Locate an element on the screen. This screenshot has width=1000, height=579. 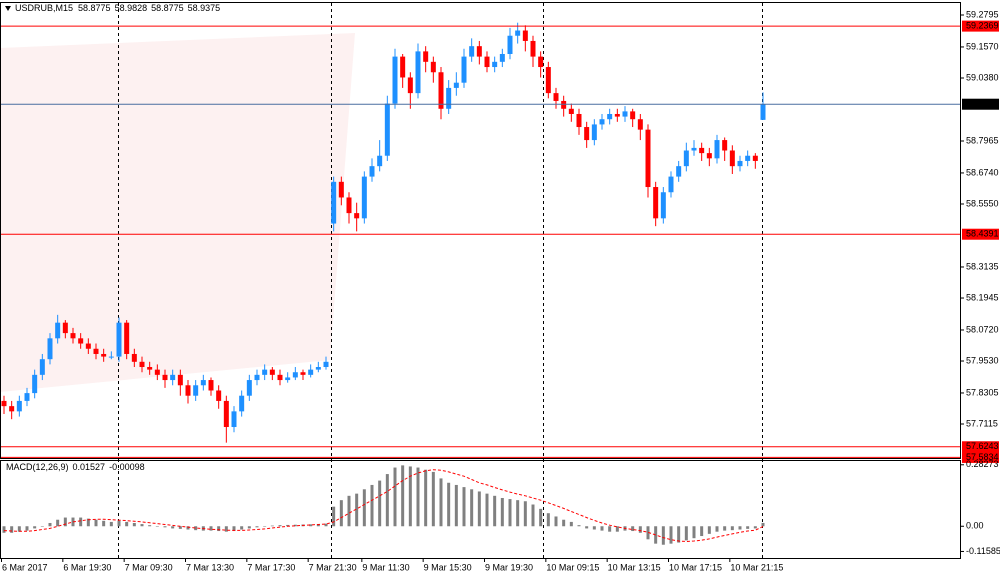
signal-line is located at coordinates (383, 506).